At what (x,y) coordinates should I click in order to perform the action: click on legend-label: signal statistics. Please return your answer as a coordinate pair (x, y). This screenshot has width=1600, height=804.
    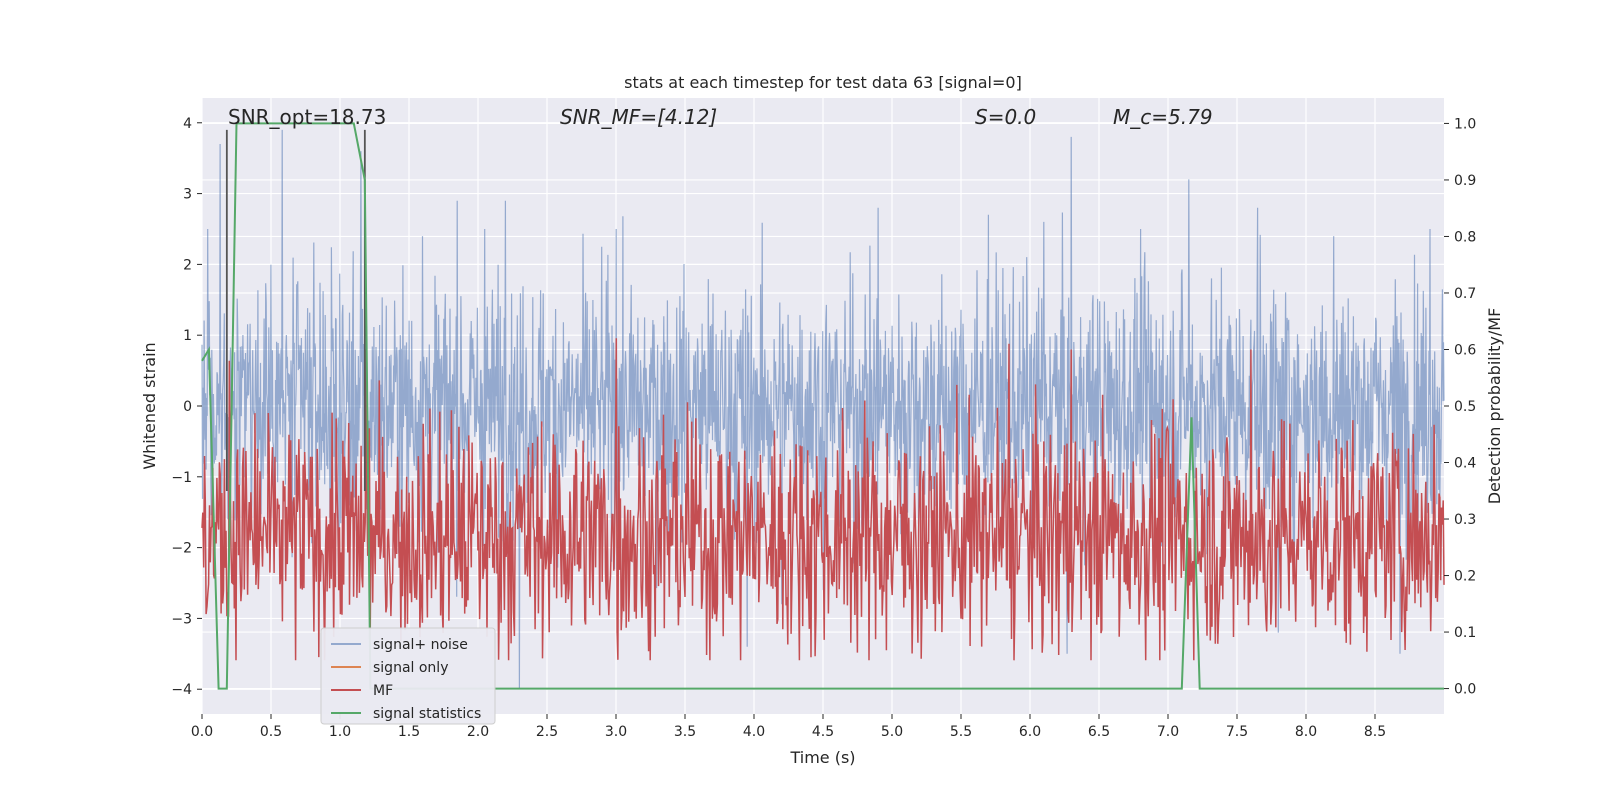
    Looking at the image, I should click on (427, 714).